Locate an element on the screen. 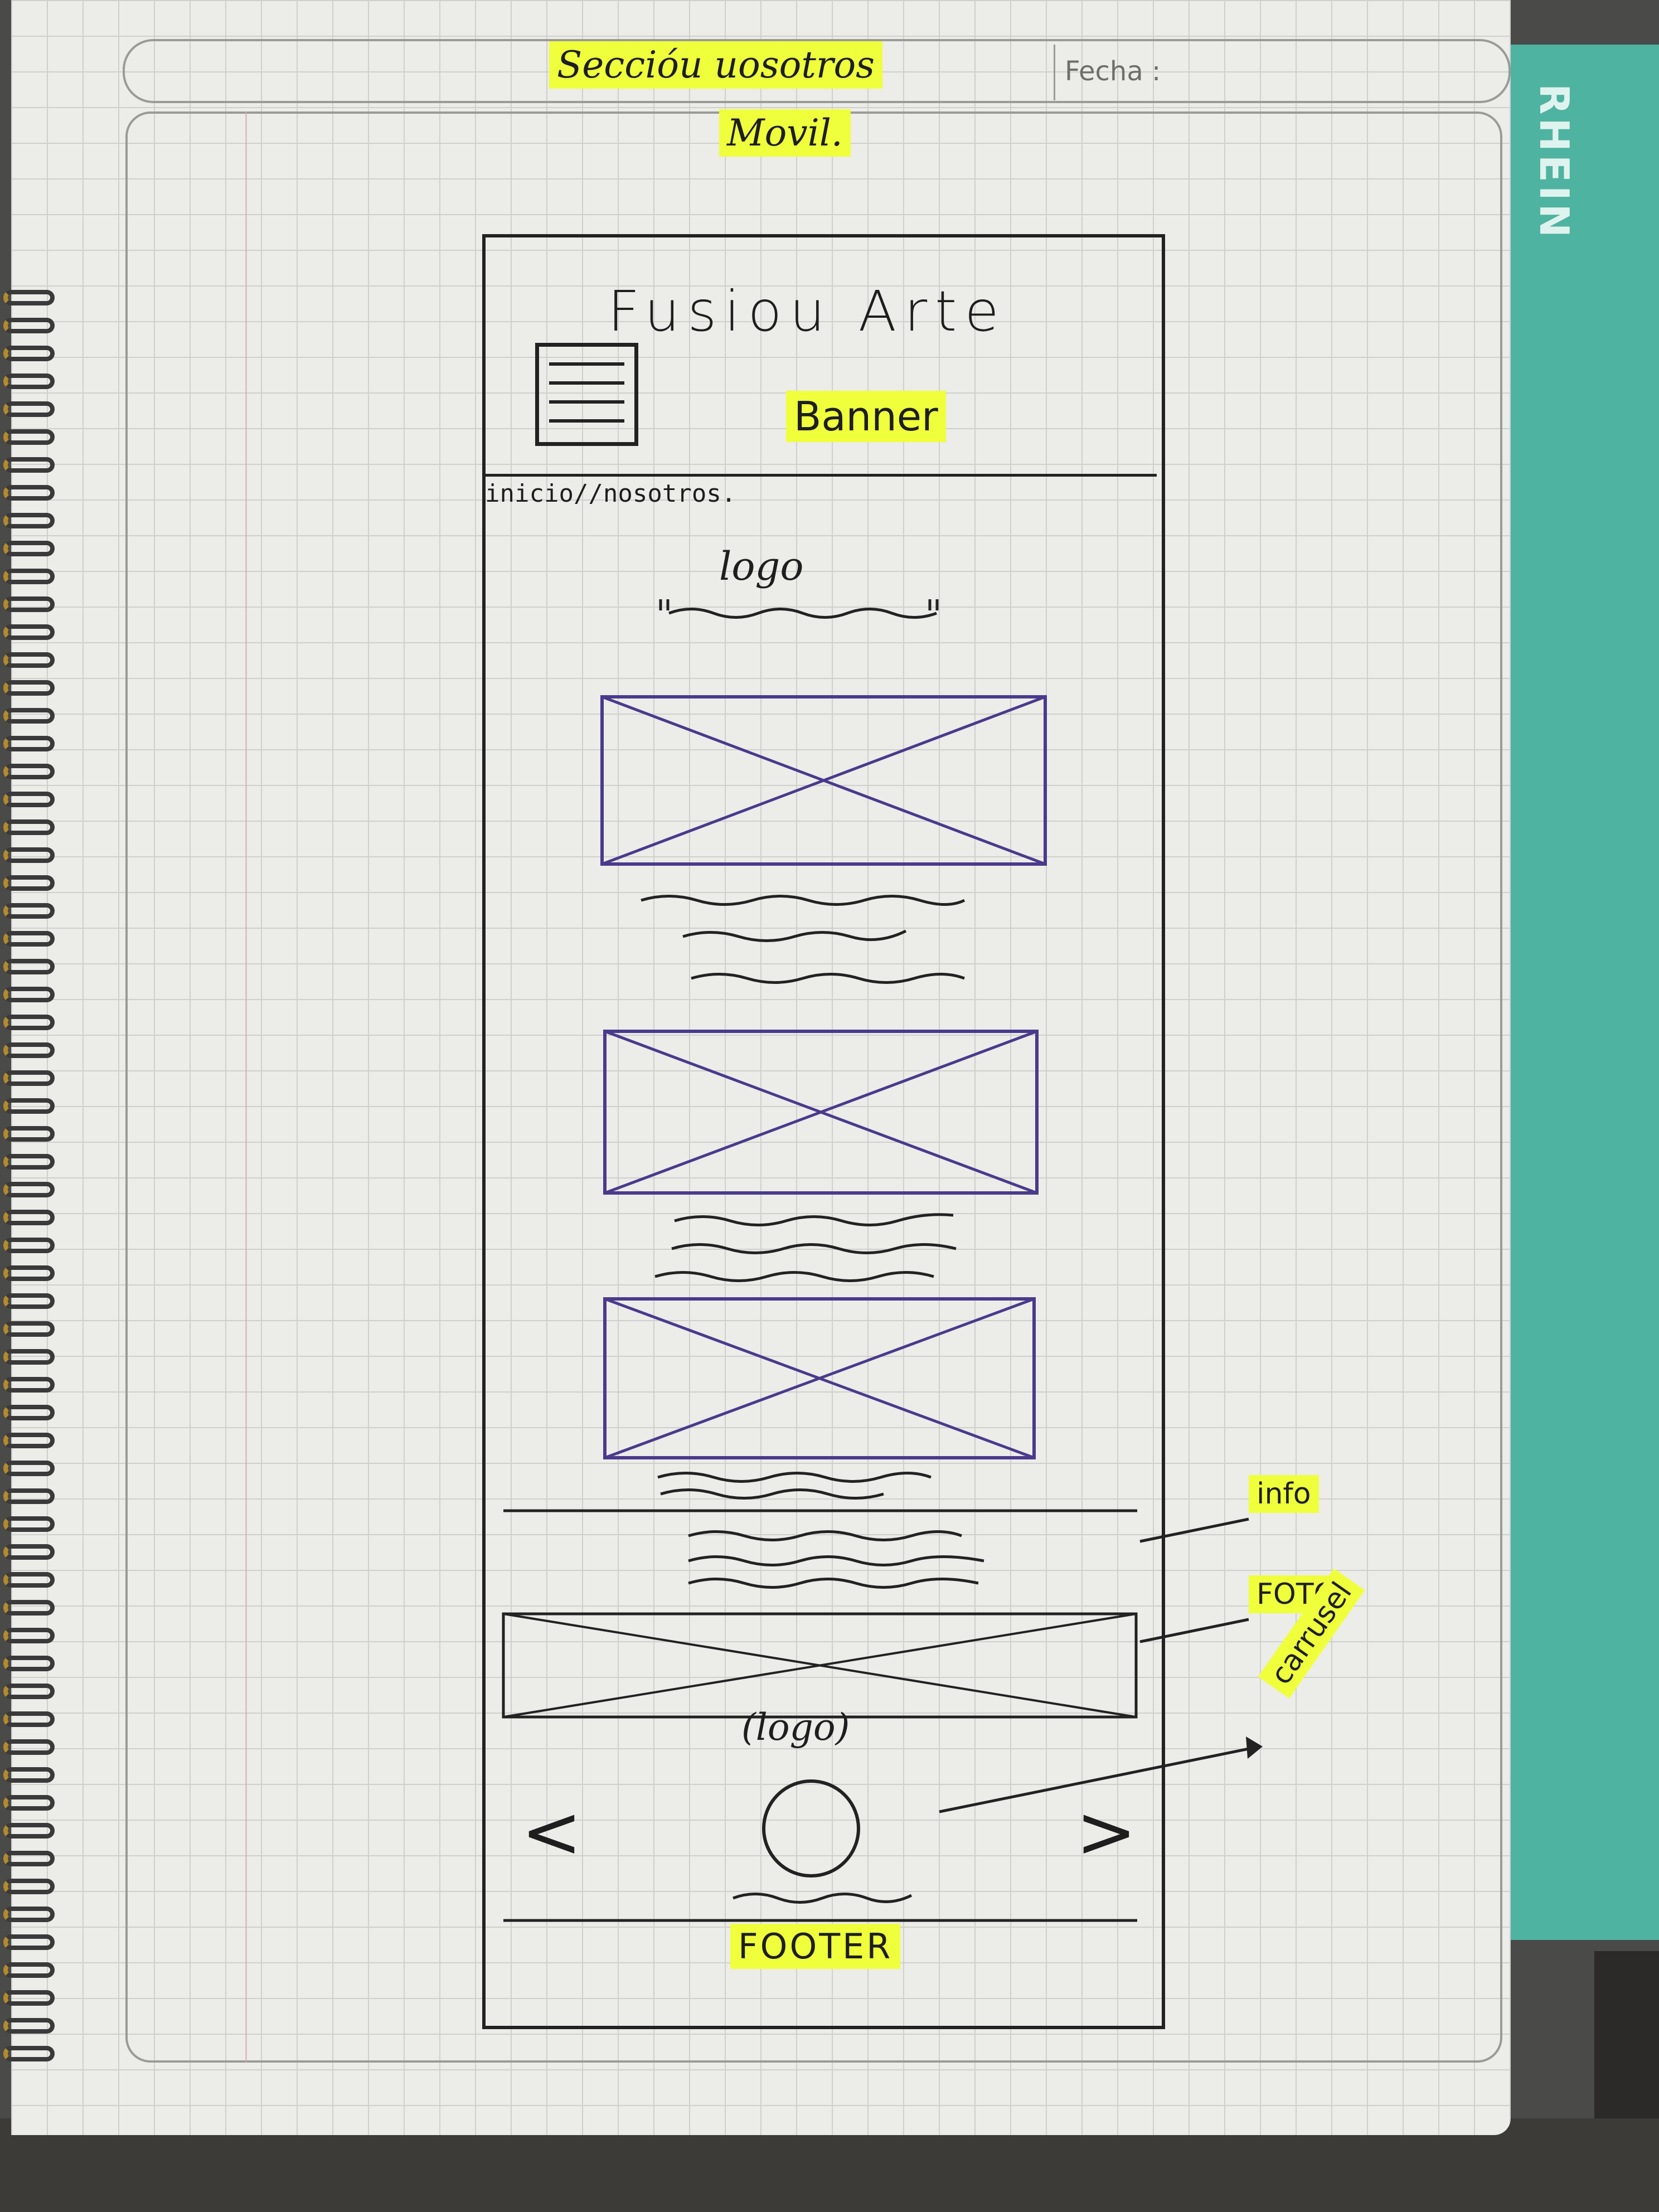 The width and height of the screenshot is (1659, 2212). carousel-prev-arrow-icon: < is located at coordinates (551, 1832).